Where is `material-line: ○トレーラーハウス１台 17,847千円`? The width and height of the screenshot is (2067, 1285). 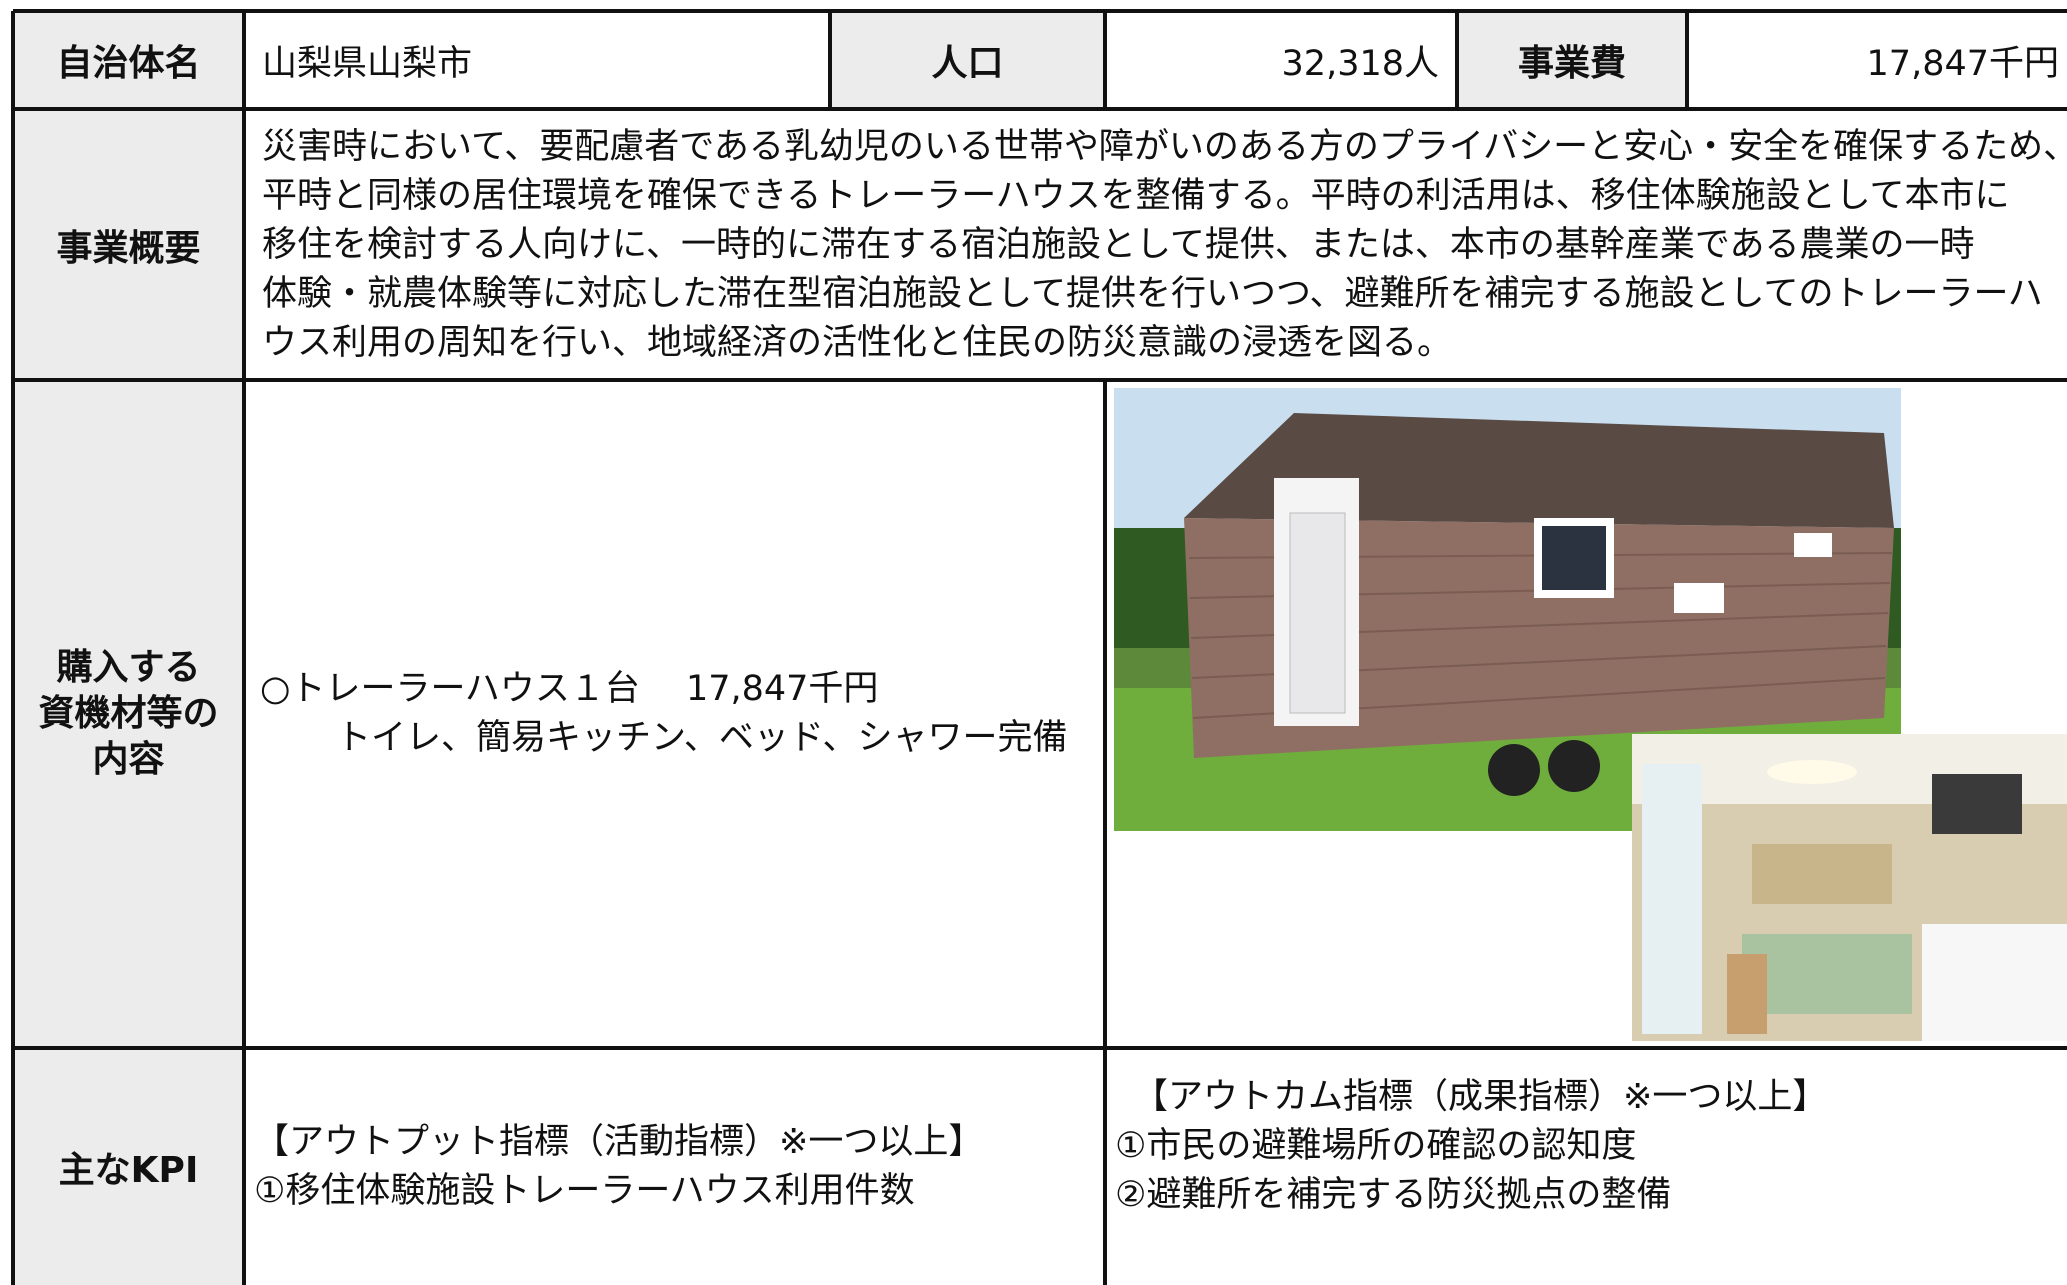 material-line: ○トレーラーハウス１台 17,847千円 is located at coordinates (569, 689).